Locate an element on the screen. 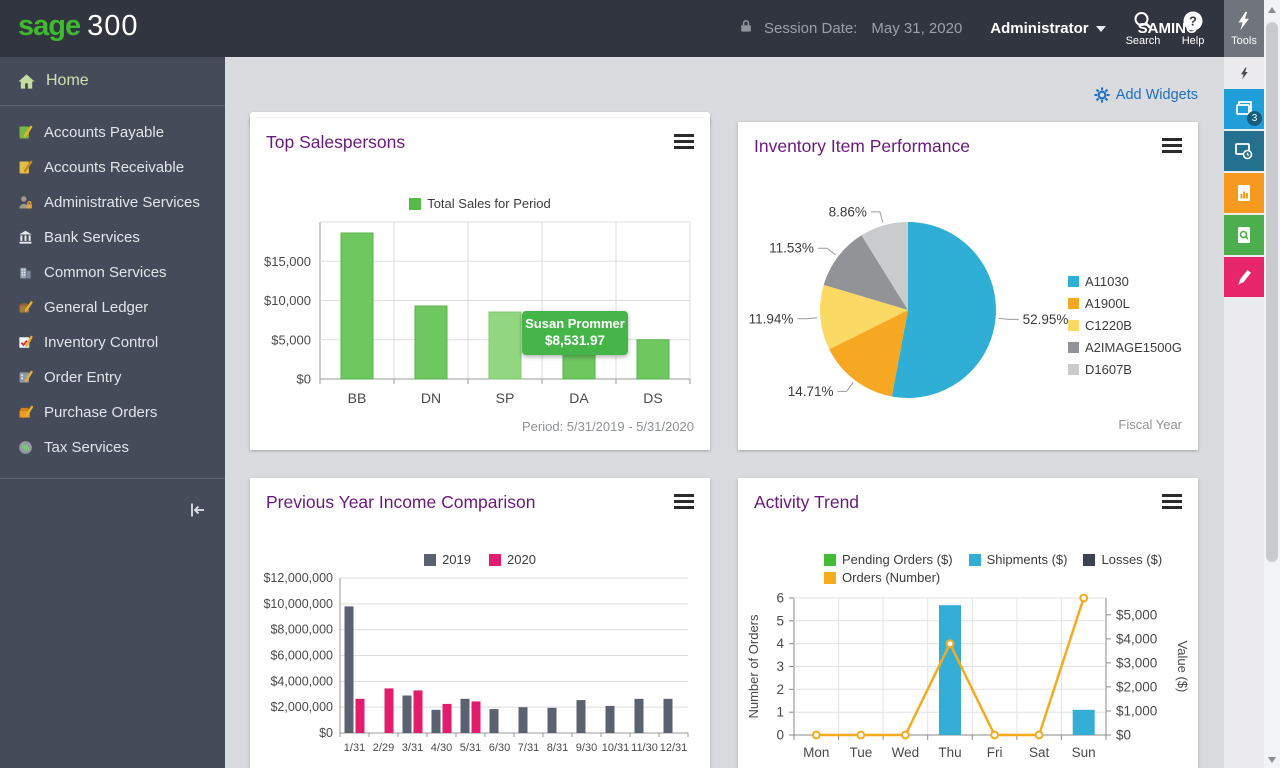 This screenshot has width=1280, height=768. inventory-control-icon is located at coordinates (26, 342).